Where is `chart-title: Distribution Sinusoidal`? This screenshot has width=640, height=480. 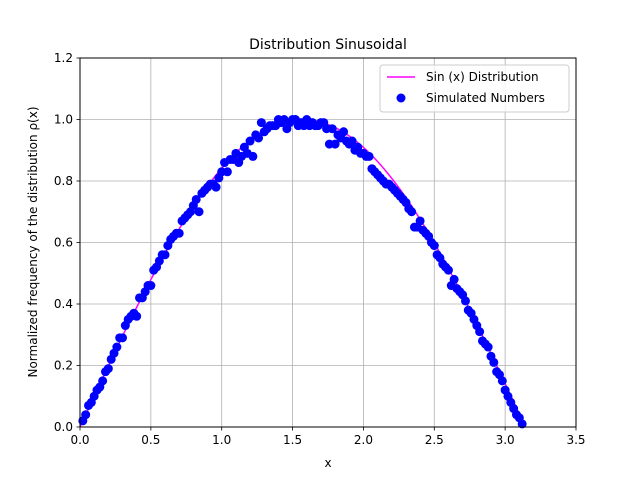 chart-title: Distribution Sinusoidal is located at coordinates (328, 45).